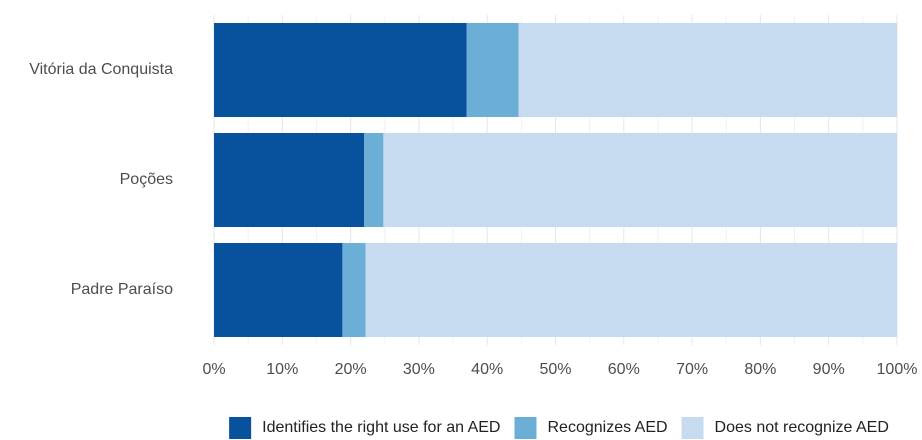  I want to click on legend-label: Recognizes AED, so click(607, 427).